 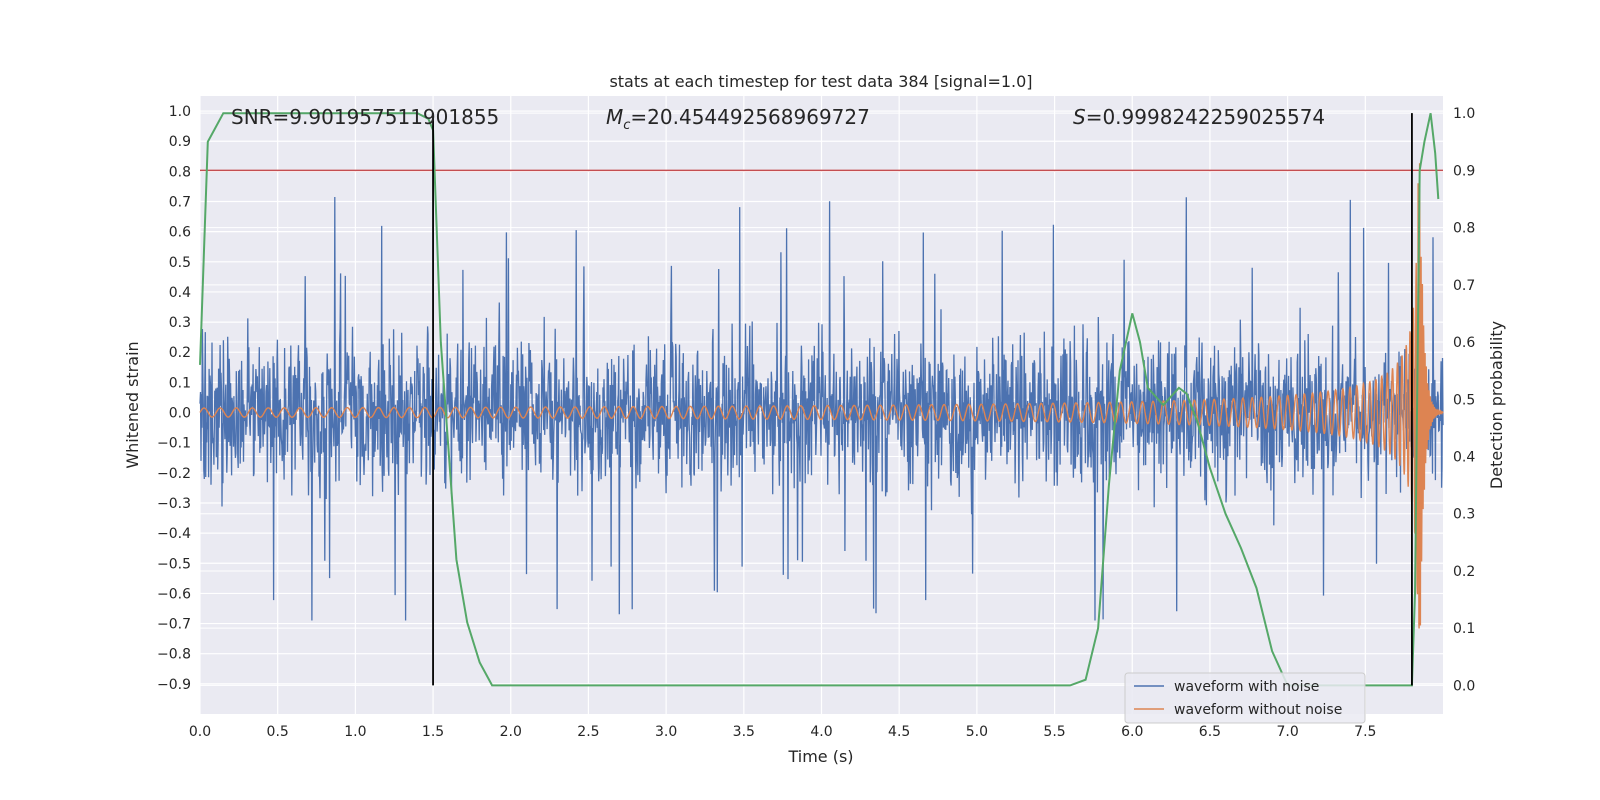 I want to click on y-tick-label-17: −0.7, so click(x=174, y=625).